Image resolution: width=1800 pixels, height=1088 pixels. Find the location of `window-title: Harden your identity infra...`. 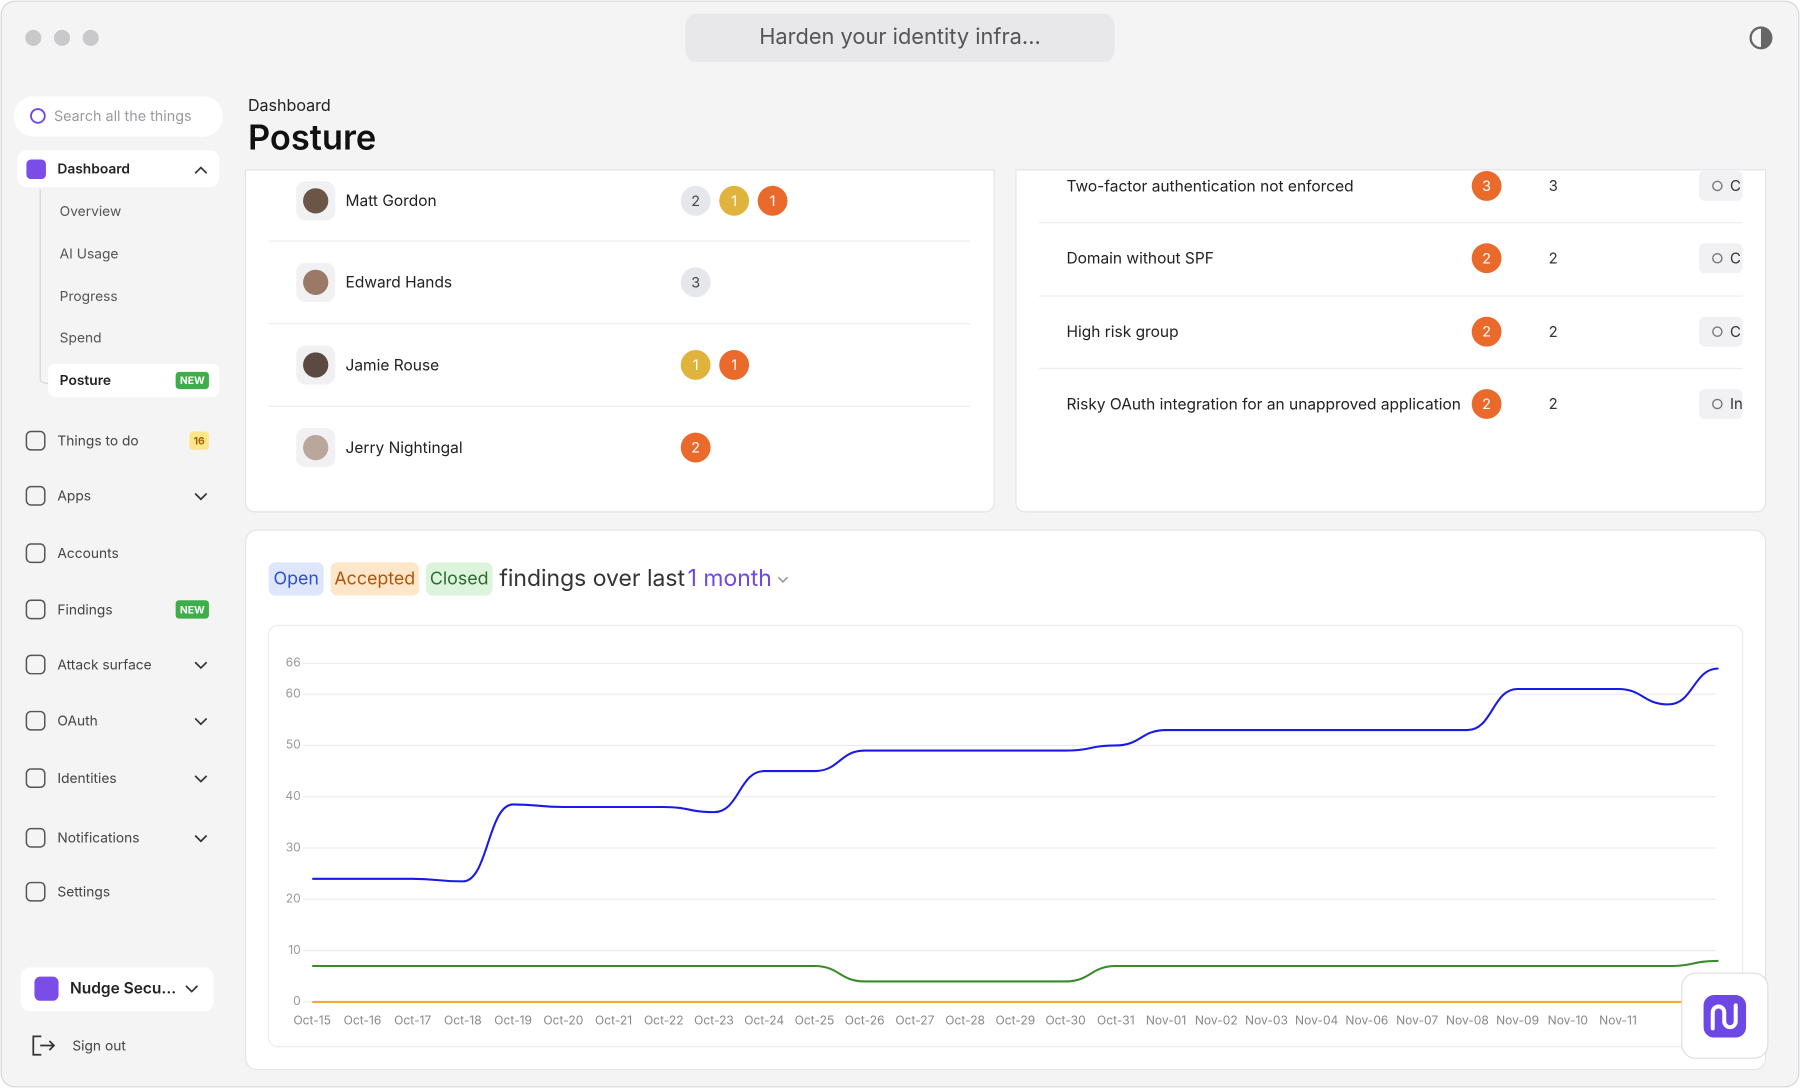

window-title: Harden your identity infra... is located at coordinates (900, 37).